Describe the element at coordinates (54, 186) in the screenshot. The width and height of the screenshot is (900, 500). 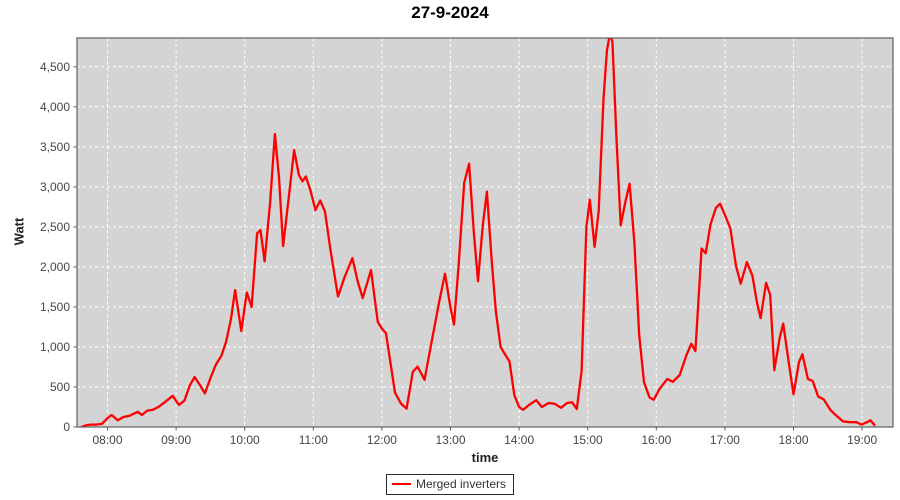
I see `y-tick-label: 3,000` at that location.